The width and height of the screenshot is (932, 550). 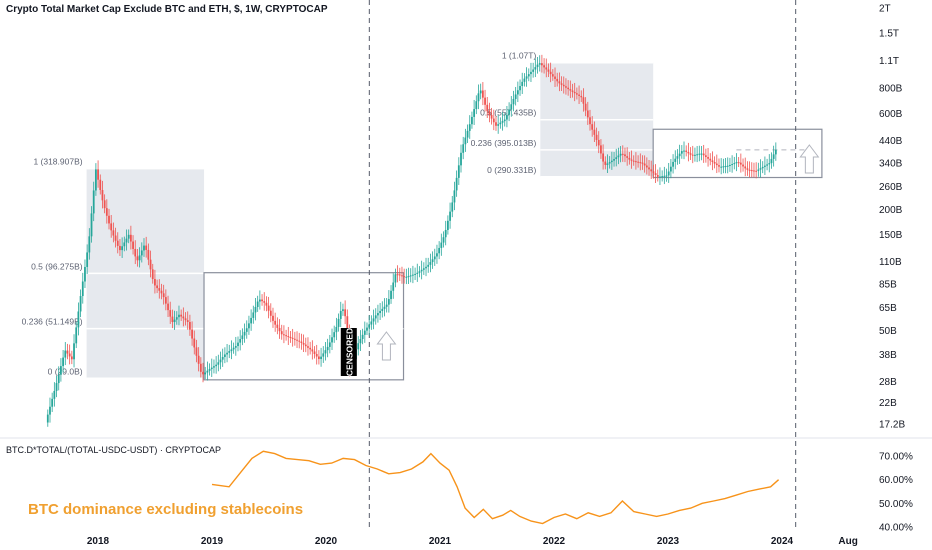 What do you see at coordinates (888, 382) in the screenshot?
I see `y-tick-28B: 28B` at bounding box center [888, 382].